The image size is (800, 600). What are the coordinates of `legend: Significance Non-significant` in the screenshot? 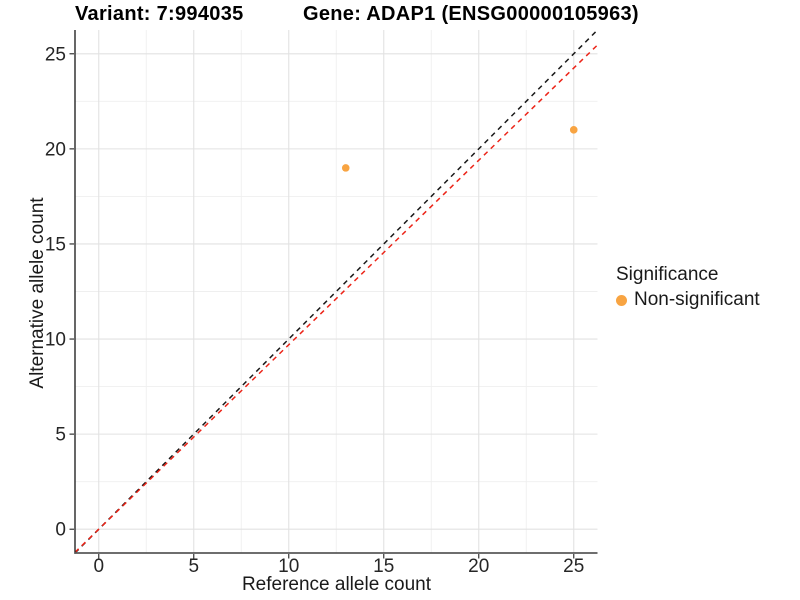 It's located at (688, 287).